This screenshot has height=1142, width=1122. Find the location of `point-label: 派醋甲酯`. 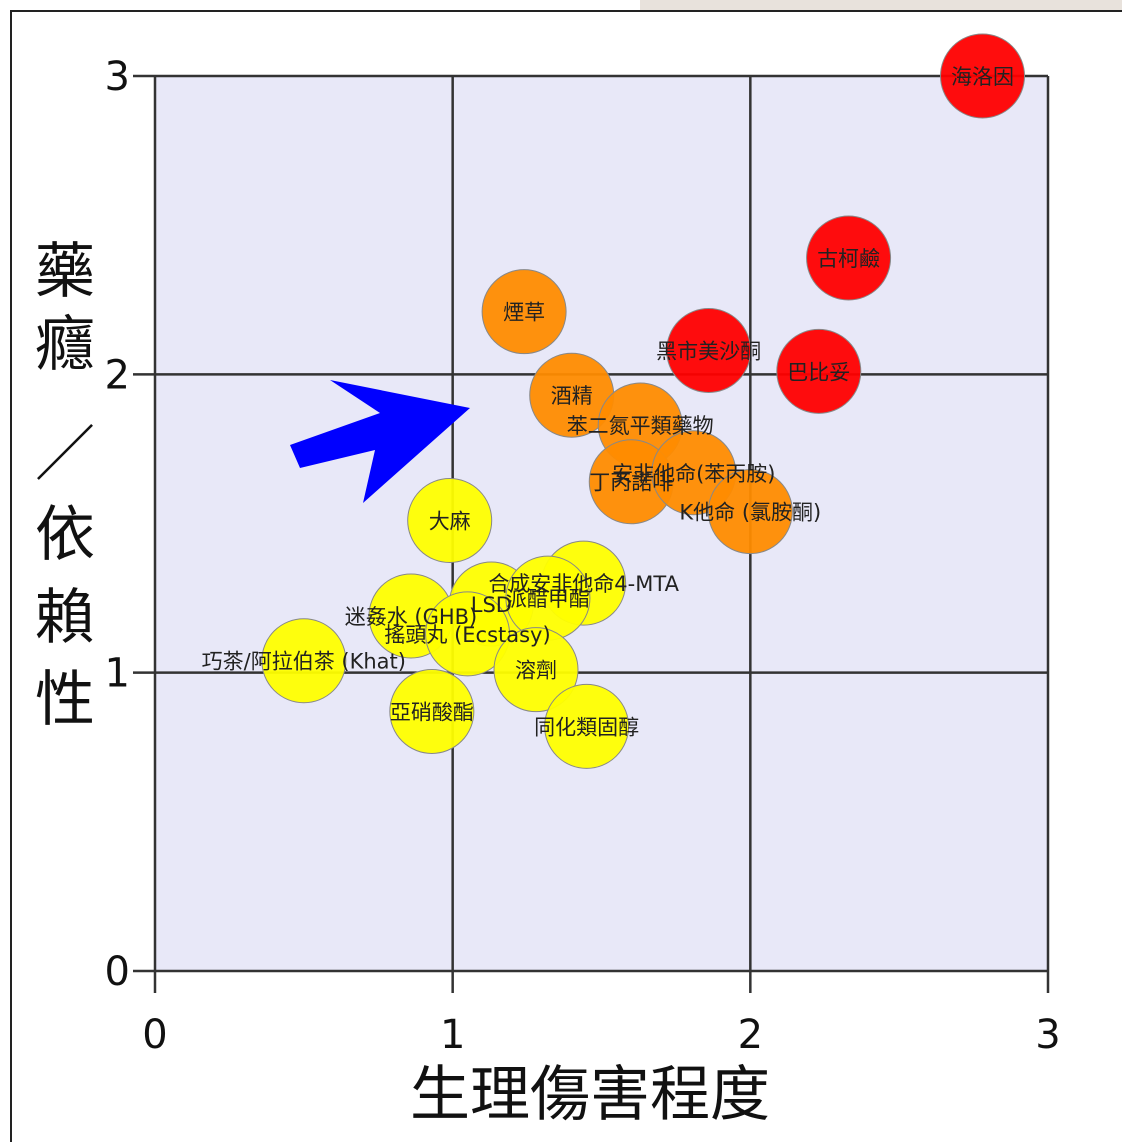

point-label: 派醋甲酯 is located at coordinates (548, 599).